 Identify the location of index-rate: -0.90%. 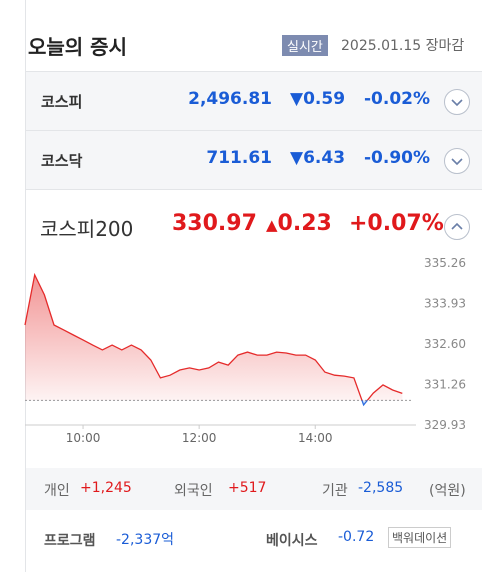
(397, 158).